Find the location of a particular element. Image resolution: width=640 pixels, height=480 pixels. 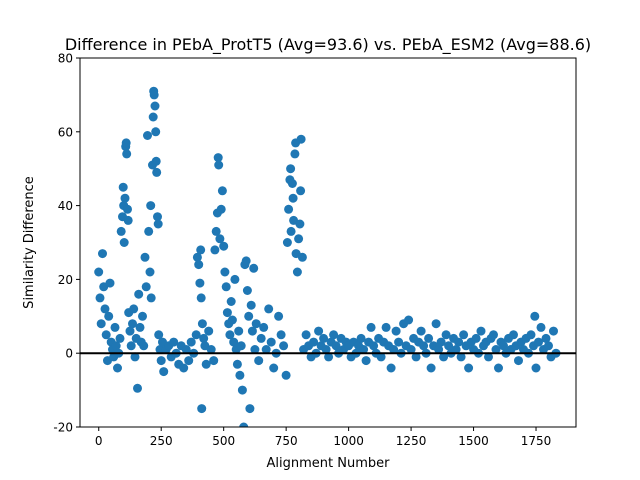

y-tick-label: 60 is located at coordinates (65, 132).